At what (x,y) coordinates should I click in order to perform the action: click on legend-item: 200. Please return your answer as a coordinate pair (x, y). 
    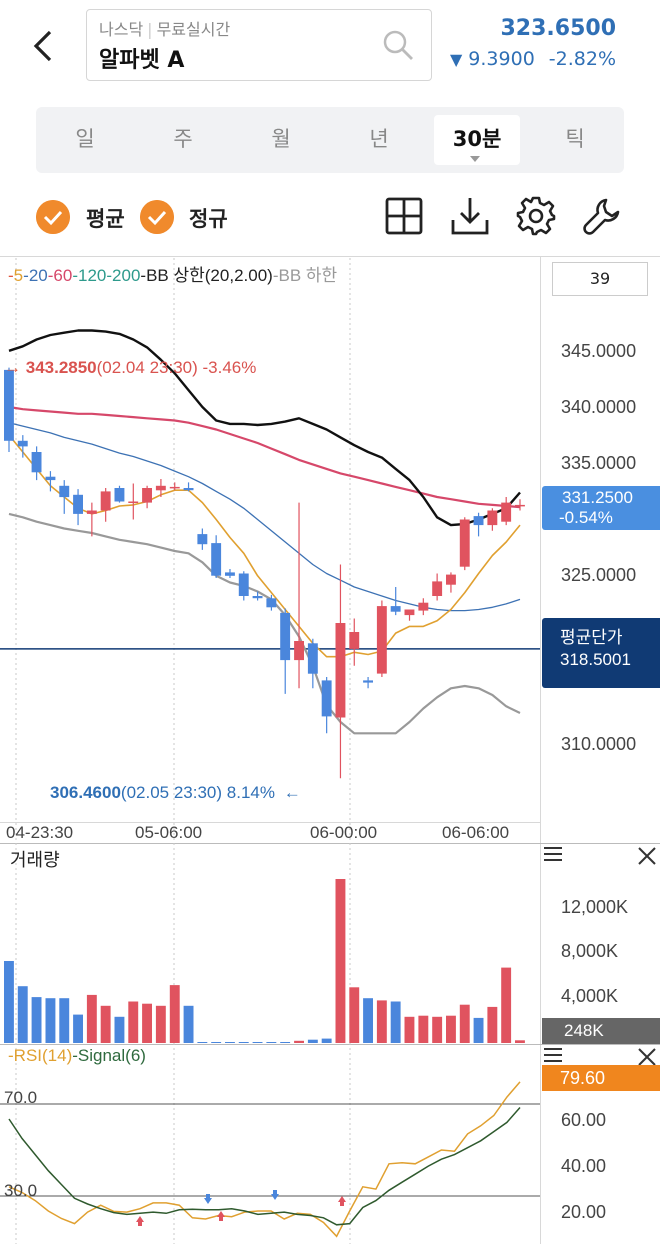
    Looking at the image, I should click on (126, 275).